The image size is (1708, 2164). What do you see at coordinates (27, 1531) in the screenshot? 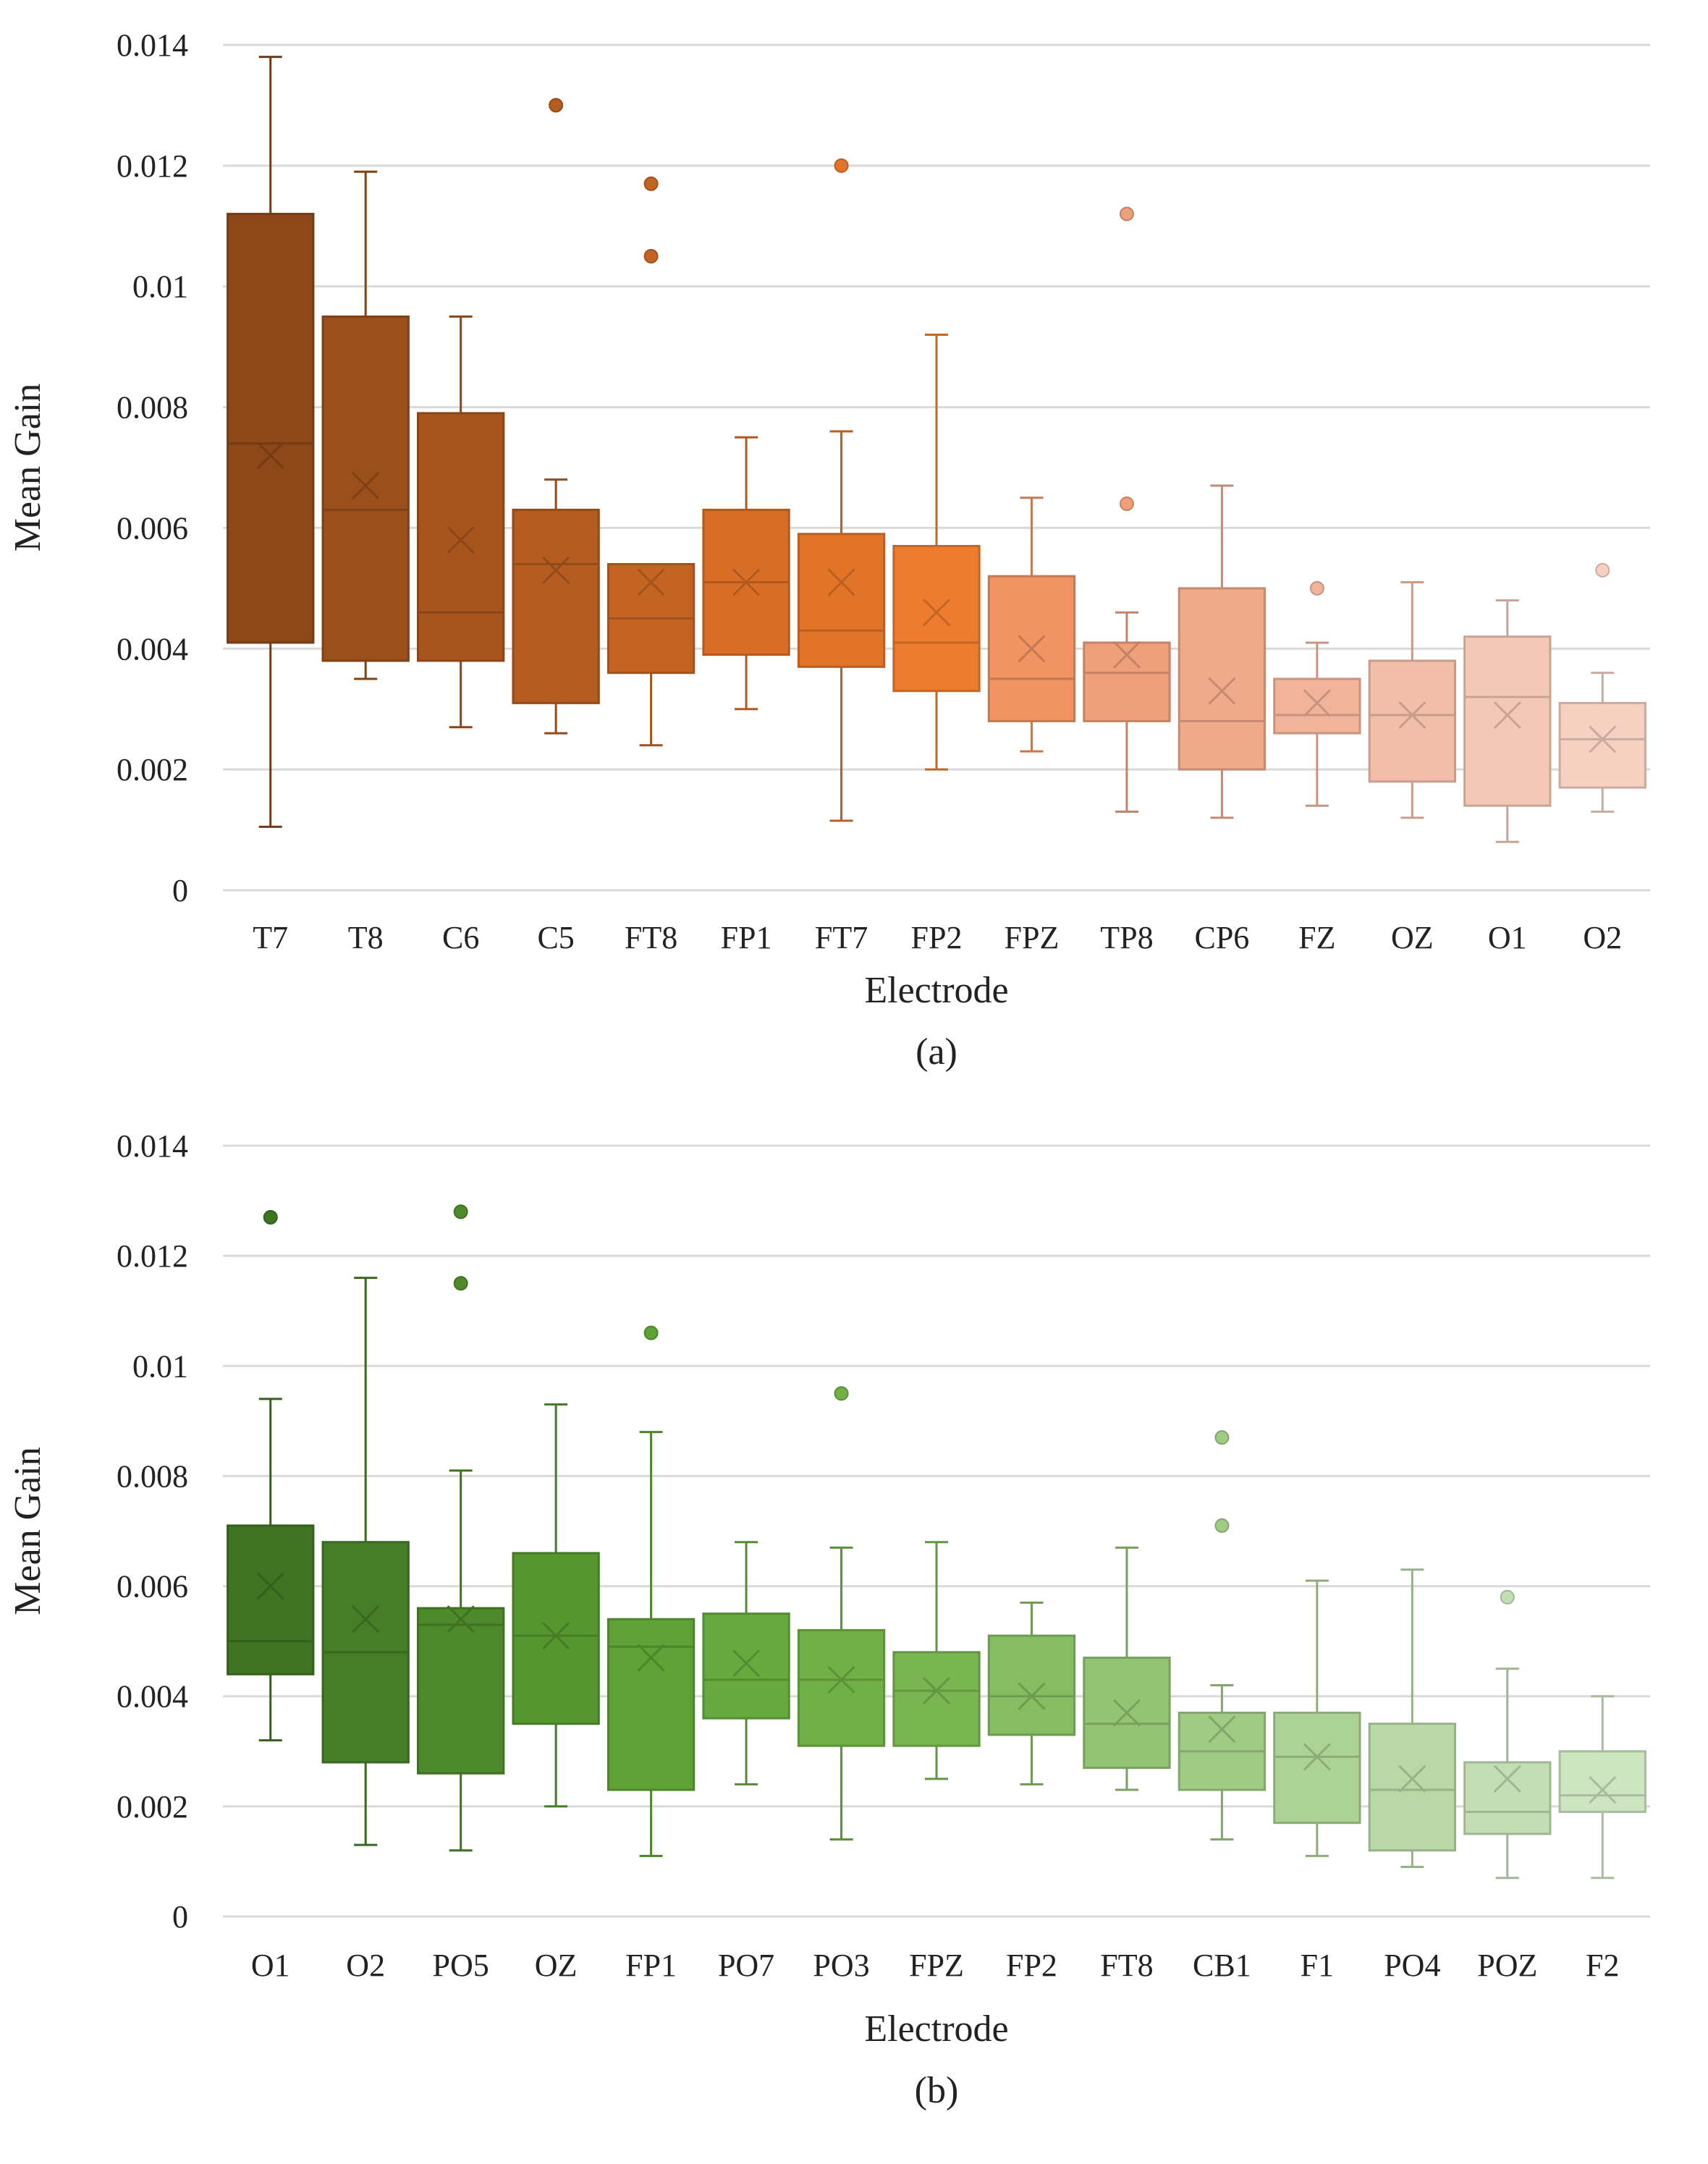
I see `y-axis-label: Mean Gain` at bounding box center [27, 1531].